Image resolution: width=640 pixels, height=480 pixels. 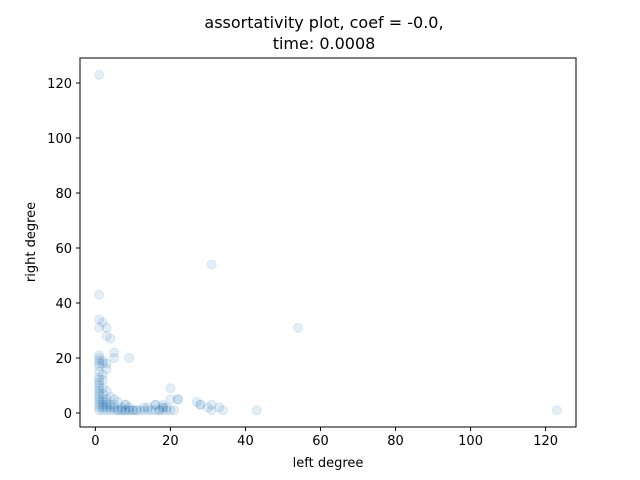 What do you see at coordinates (395, 441) in the screenshot?
I see `x-tick-label-80: 80` at bounding box center [395, 441].